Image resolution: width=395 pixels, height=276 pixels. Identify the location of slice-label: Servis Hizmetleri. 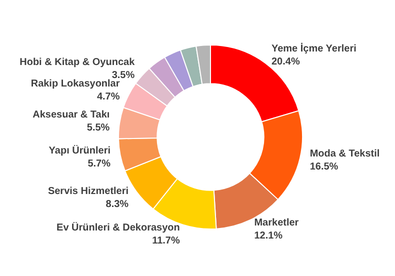
(88, 191).